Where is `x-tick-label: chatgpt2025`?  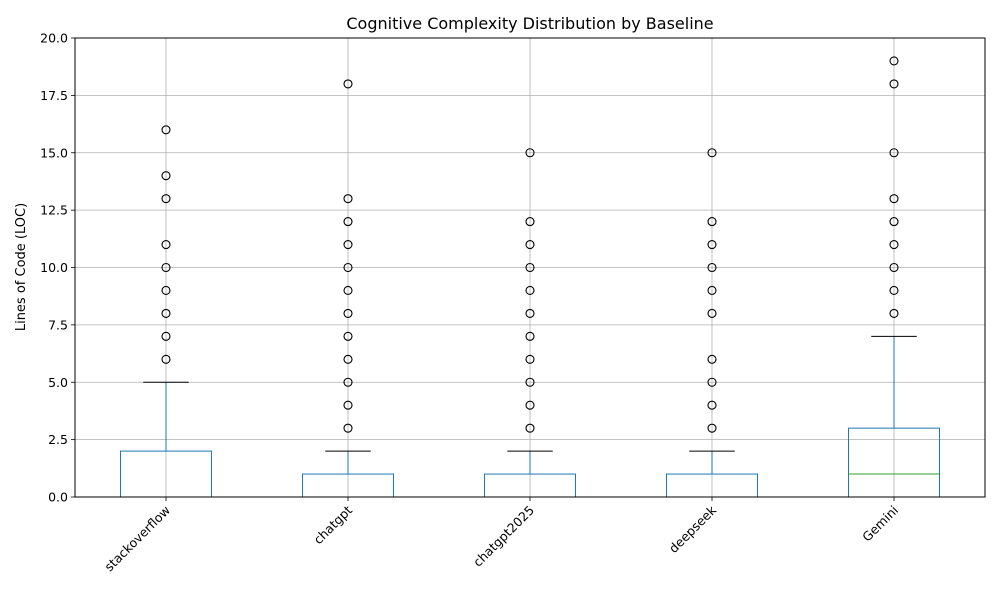
x-tick-label: chatgpt2025 is located at coordinates (503, 536).